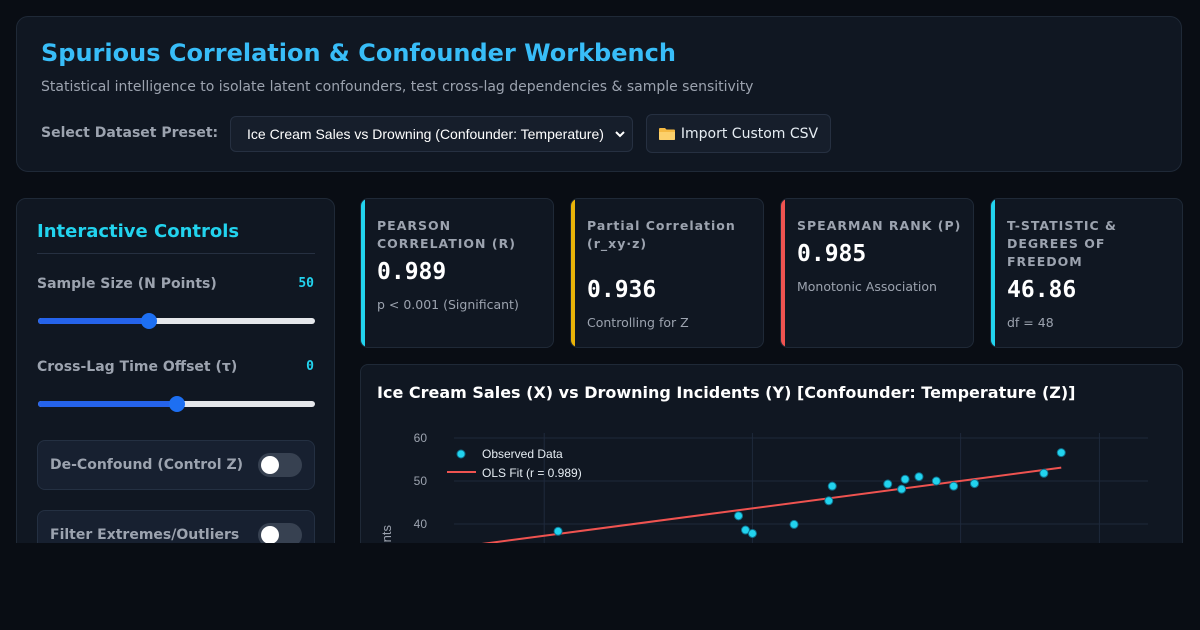 This screenshot has height=630, width=1200. What do you see at coordinates (573, 273) in the screenshot?
I see `partial-accent` at bounding box center [573, 273].